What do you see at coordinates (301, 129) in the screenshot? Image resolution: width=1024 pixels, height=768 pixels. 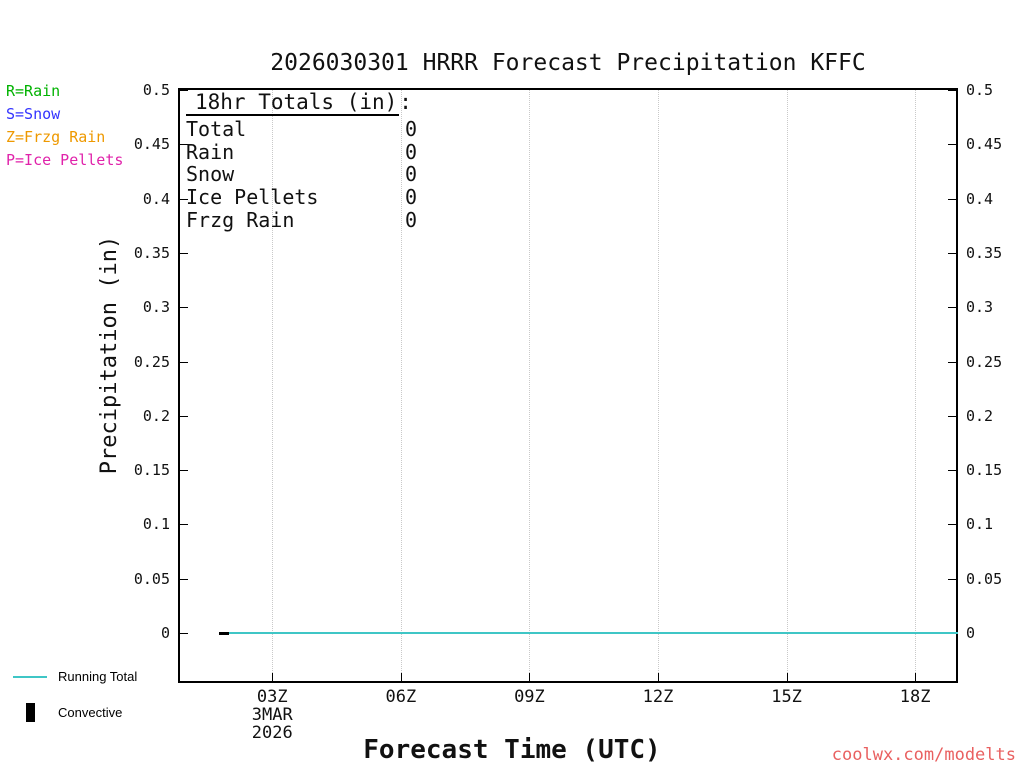 I see `totals-row: Total 0` at bounding box center [301, 129].